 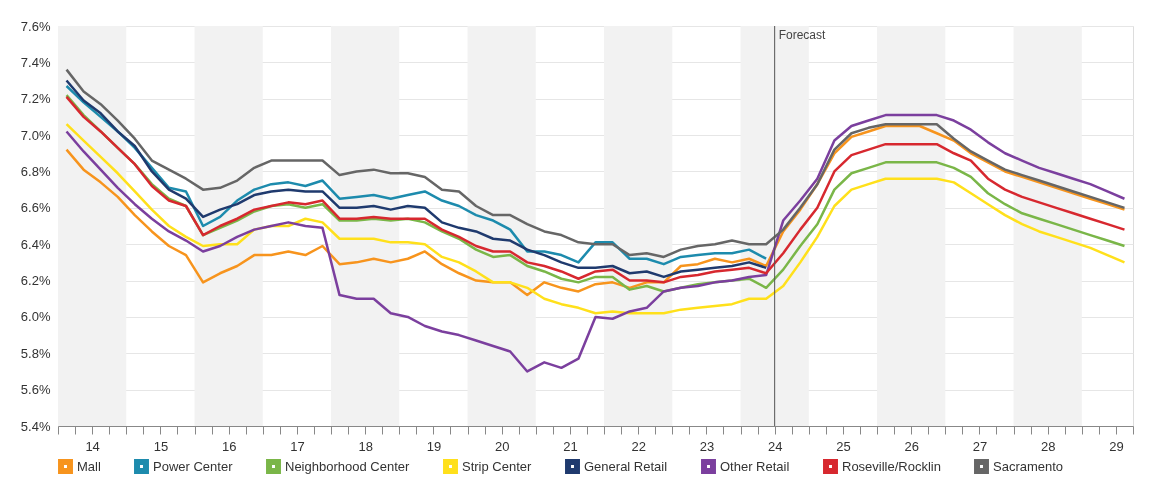 What do you see at coordinates (626, 466) in the screenshot?
I see `legend-label: General Retail` at bounding box center [626, 466].